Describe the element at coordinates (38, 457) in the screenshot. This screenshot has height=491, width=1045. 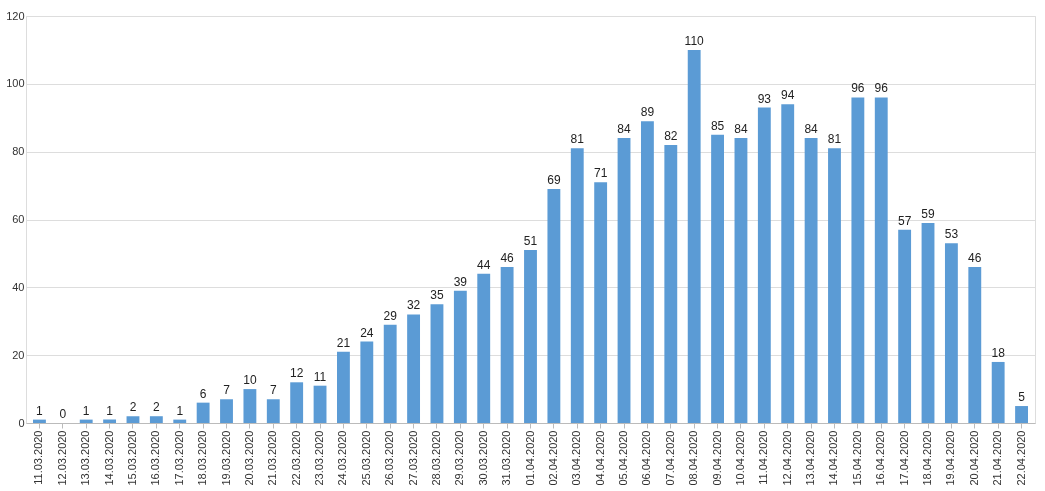
I see `x-tick-label: 11.03.2020` at that location.